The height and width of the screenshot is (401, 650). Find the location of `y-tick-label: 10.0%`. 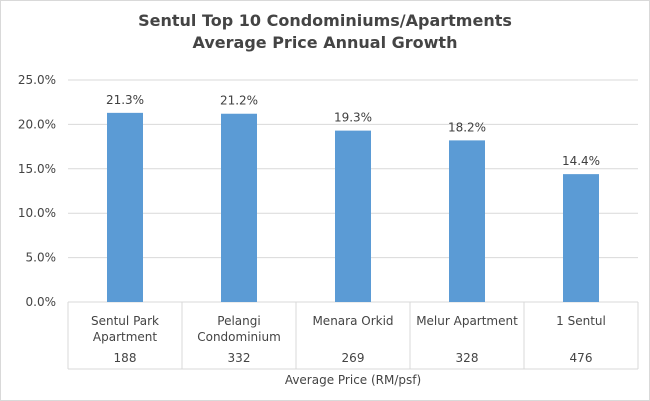

y-tick-label: 10.0% is located at coordinates (37, 213).